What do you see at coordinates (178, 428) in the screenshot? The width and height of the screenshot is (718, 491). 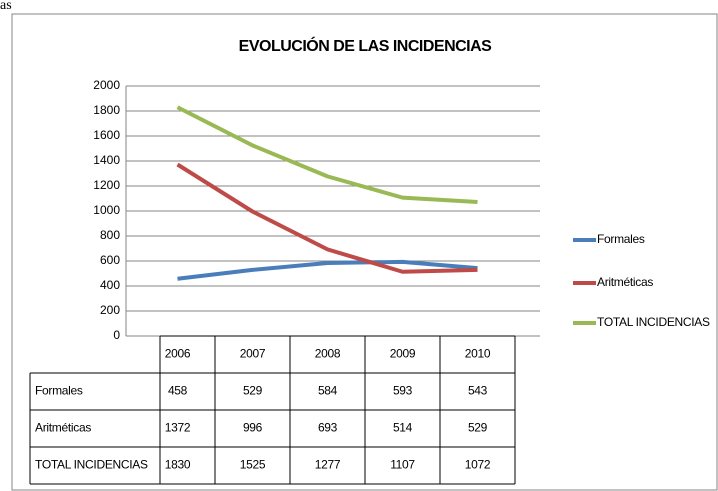 I see `table-value: 1372` at bounding box center [178, 428].